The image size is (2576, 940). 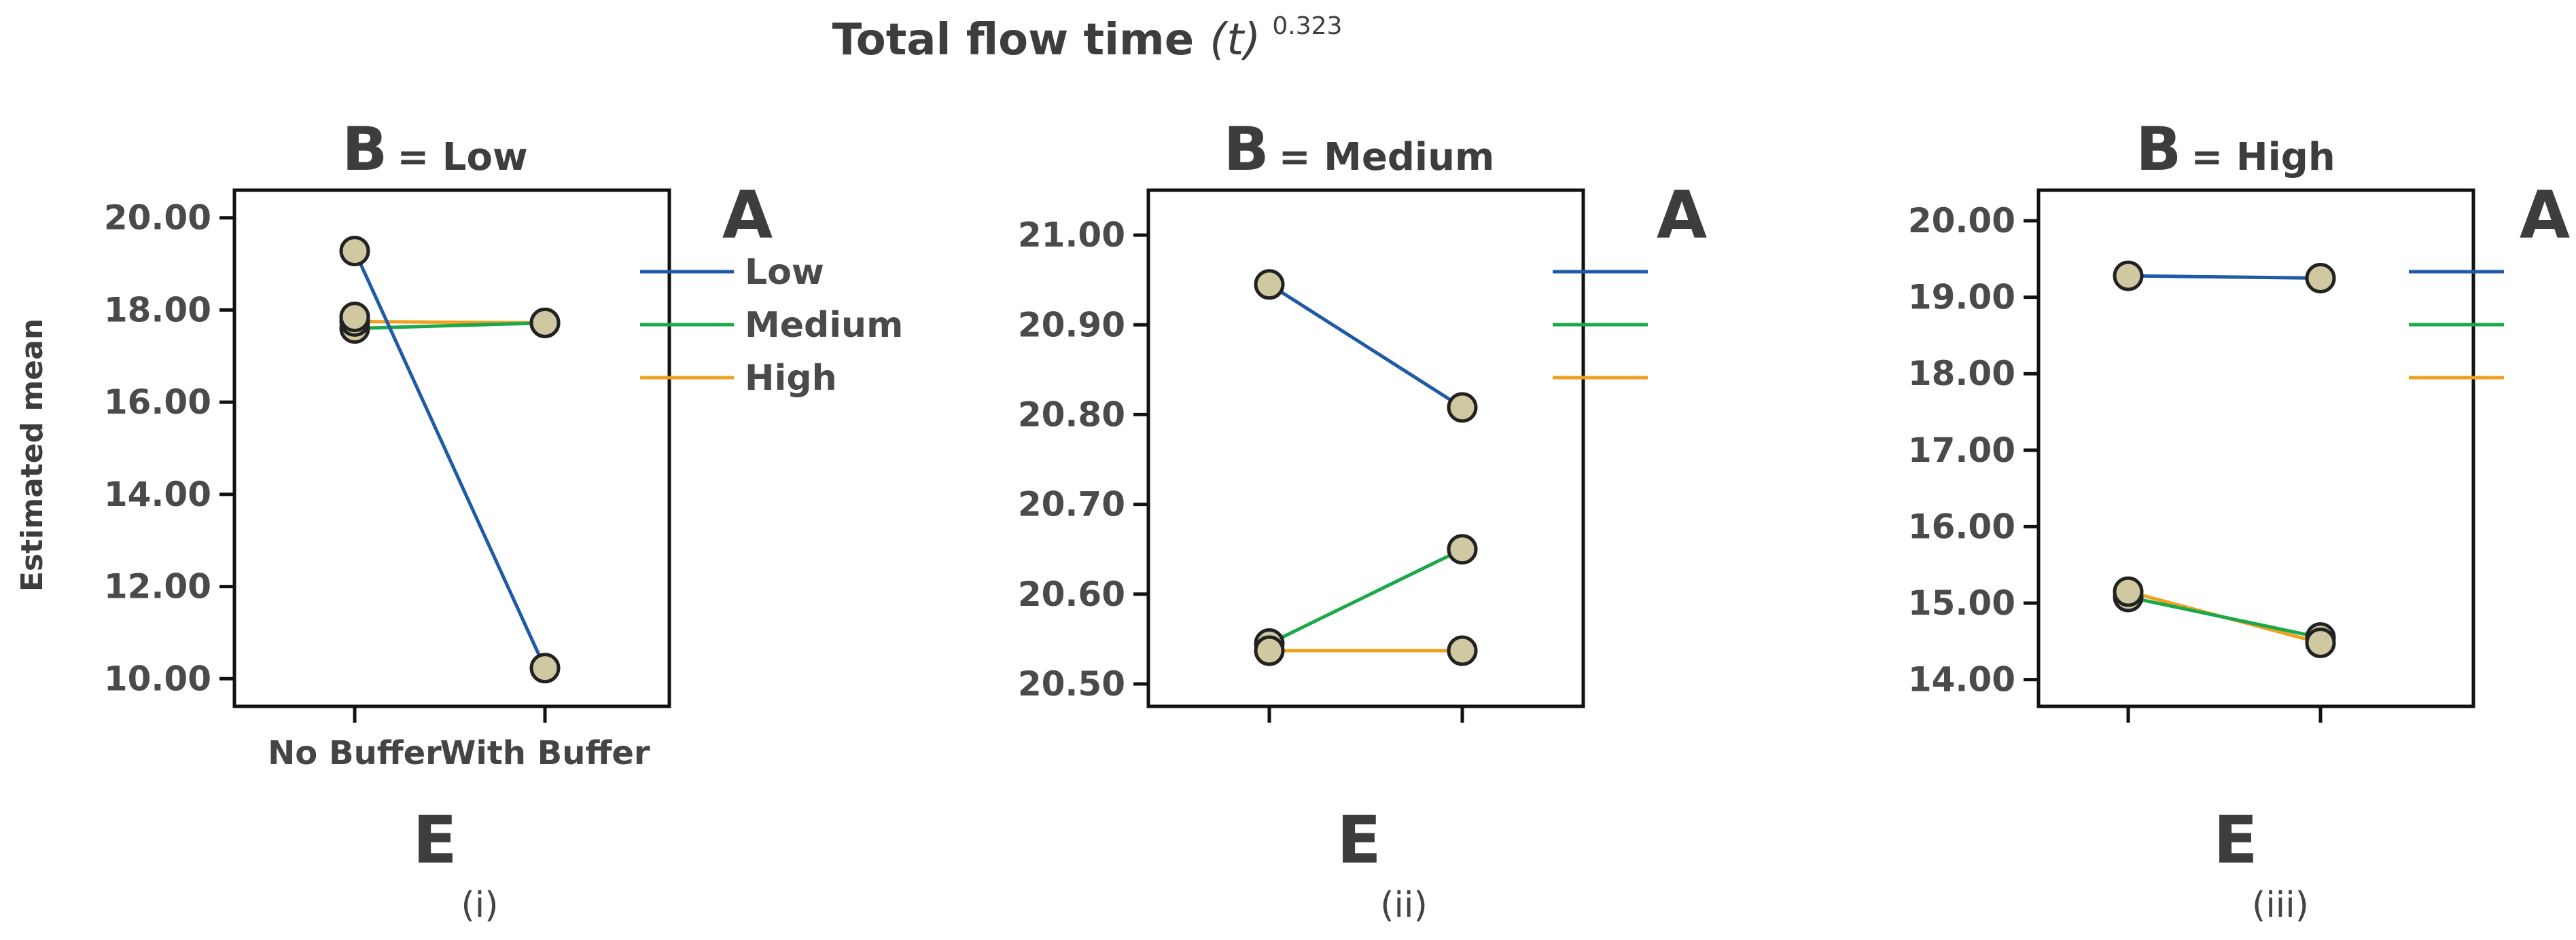 I want to click on title-exponent: 0.323, so click(x=1307, y=26).